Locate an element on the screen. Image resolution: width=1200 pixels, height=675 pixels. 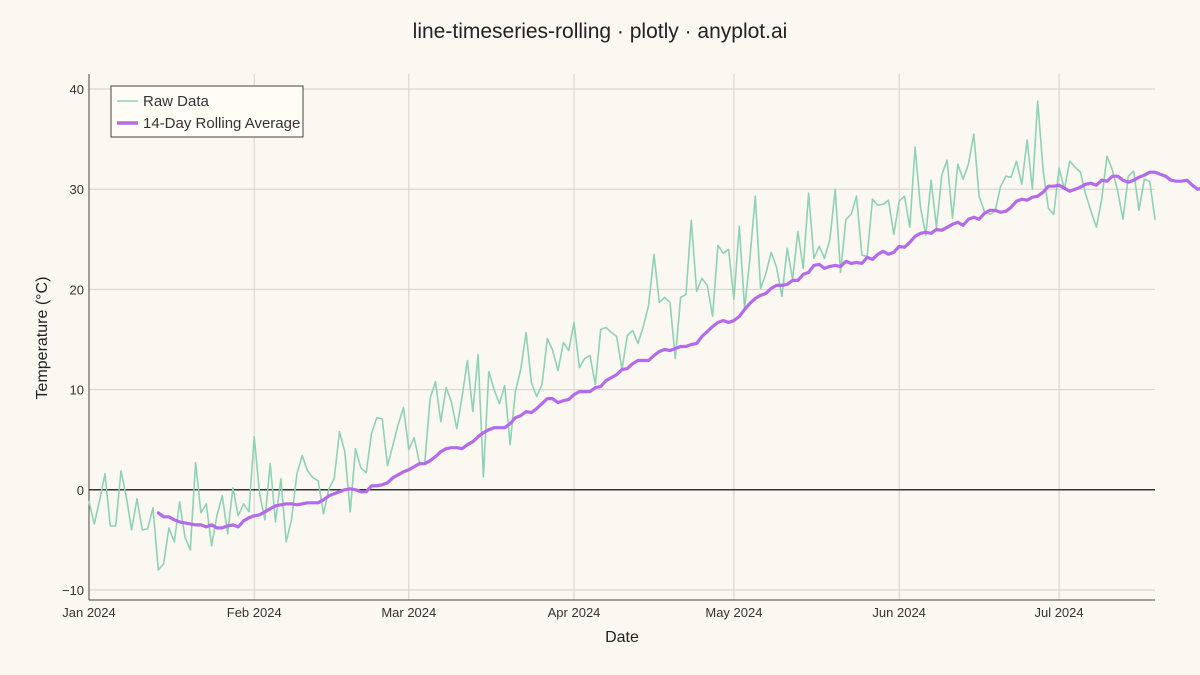
y-tick-label: 20 is located at coordinates (77, 289).